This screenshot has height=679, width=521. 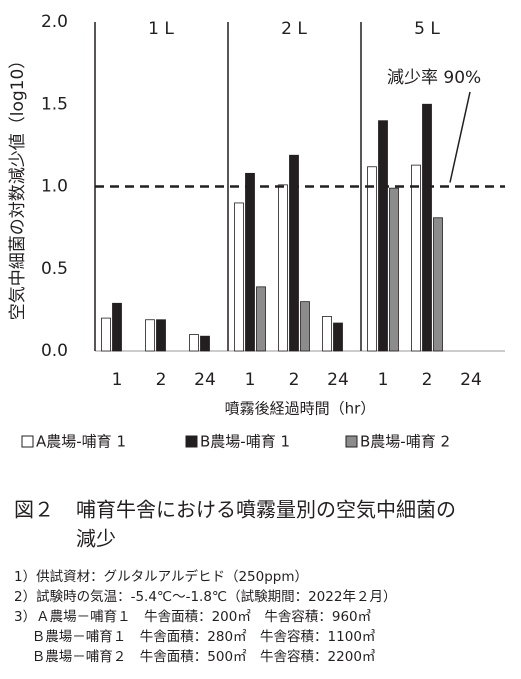 I want to click on panel-title: 1 L, so click(x=161, y=29).